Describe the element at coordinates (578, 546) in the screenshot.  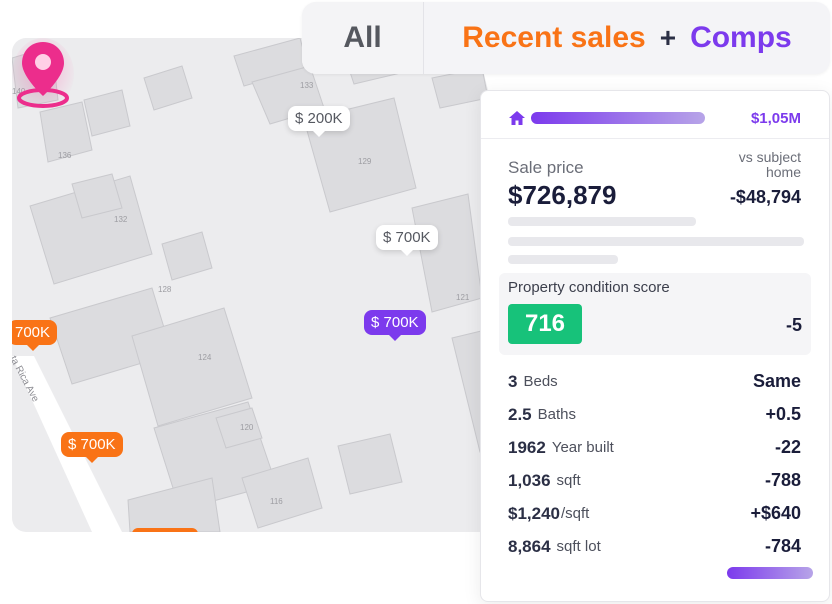
I see `detail-unit: sqft lot` at that location.